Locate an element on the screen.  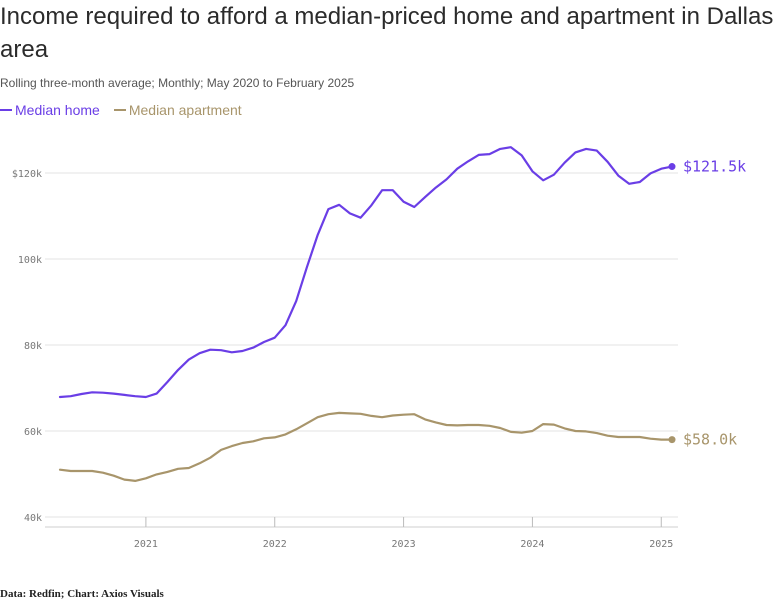
series-end-label-apartment: $58.0k is located at coordinates (710, 440).